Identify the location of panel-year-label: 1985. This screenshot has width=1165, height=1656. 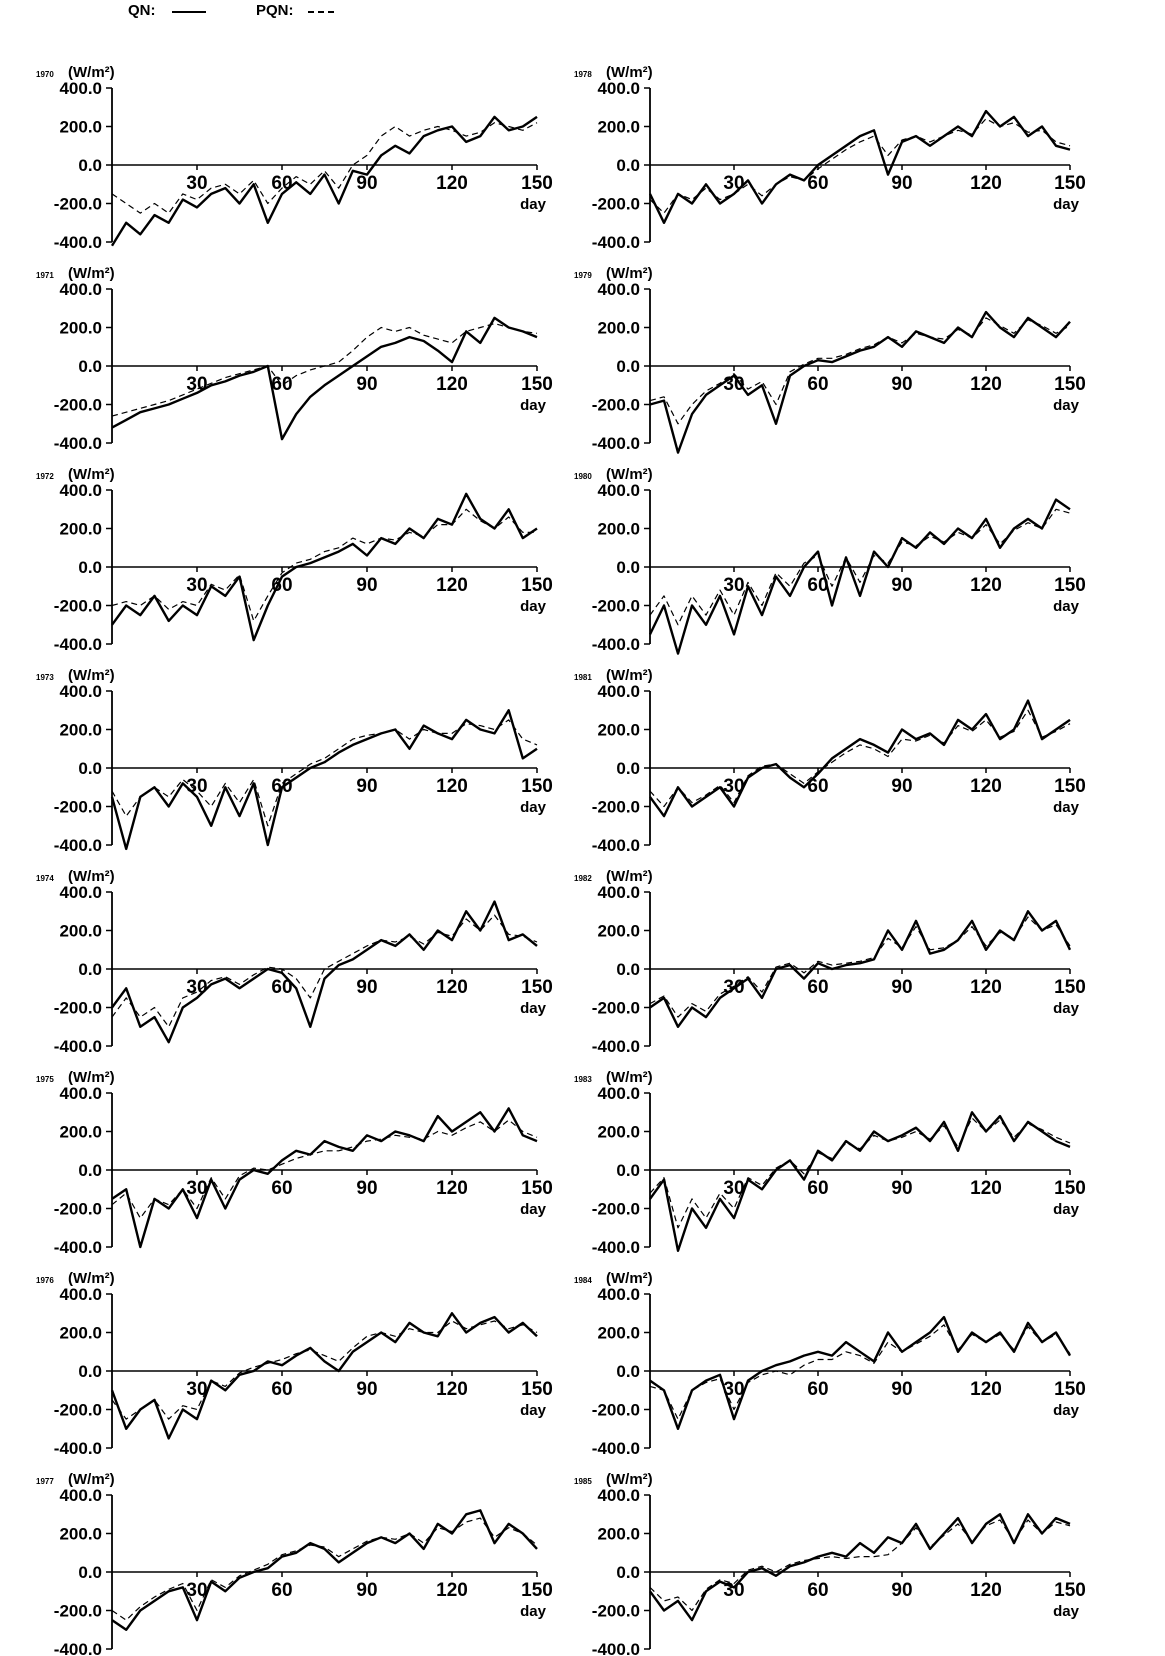
(583, 1481).